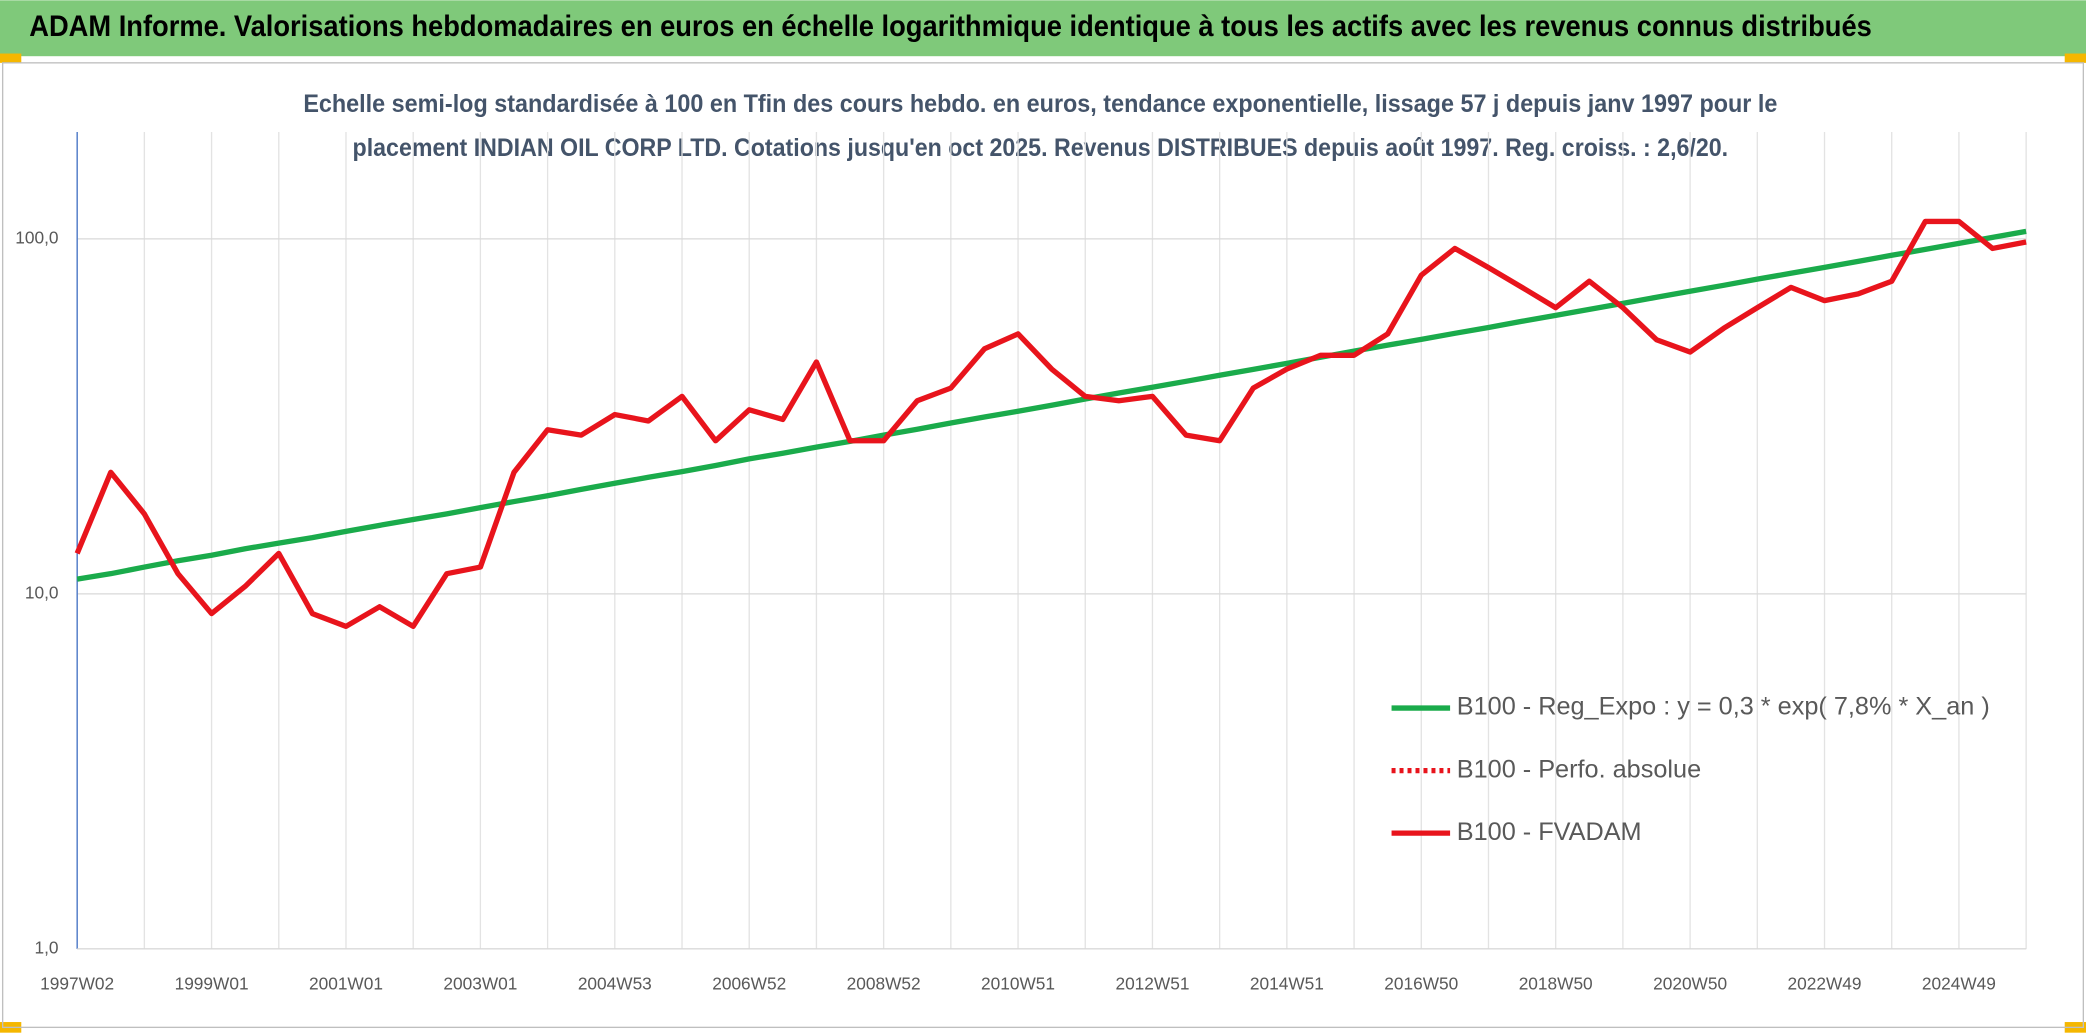  I want to click on y-tick-label: 100,0, so click(36, 237).